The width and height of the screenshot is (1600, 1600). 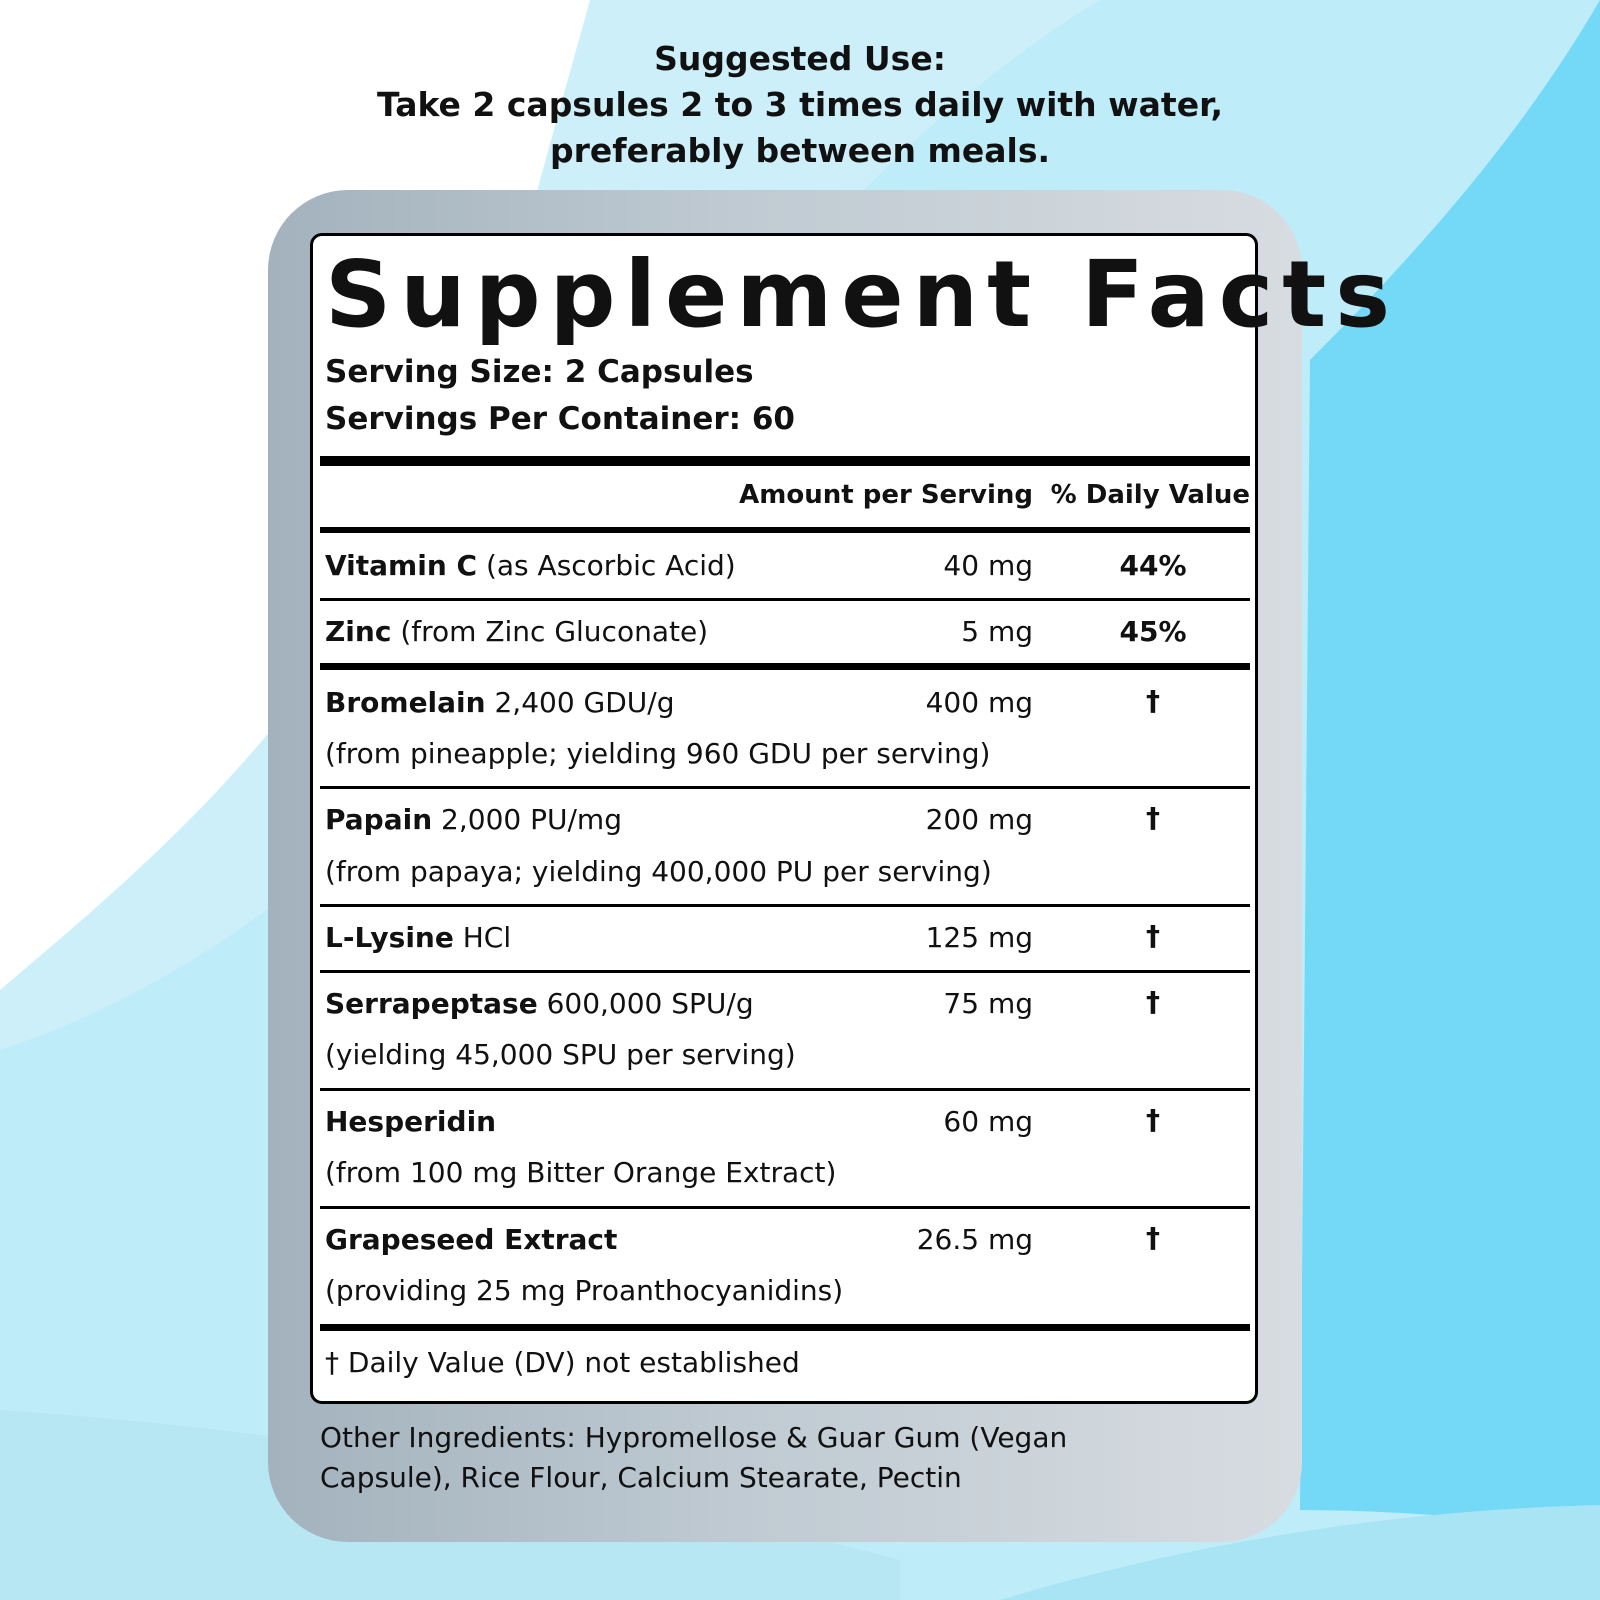 I want to click on nutrient-amount: 5 mg, so click(x=997, y=631).